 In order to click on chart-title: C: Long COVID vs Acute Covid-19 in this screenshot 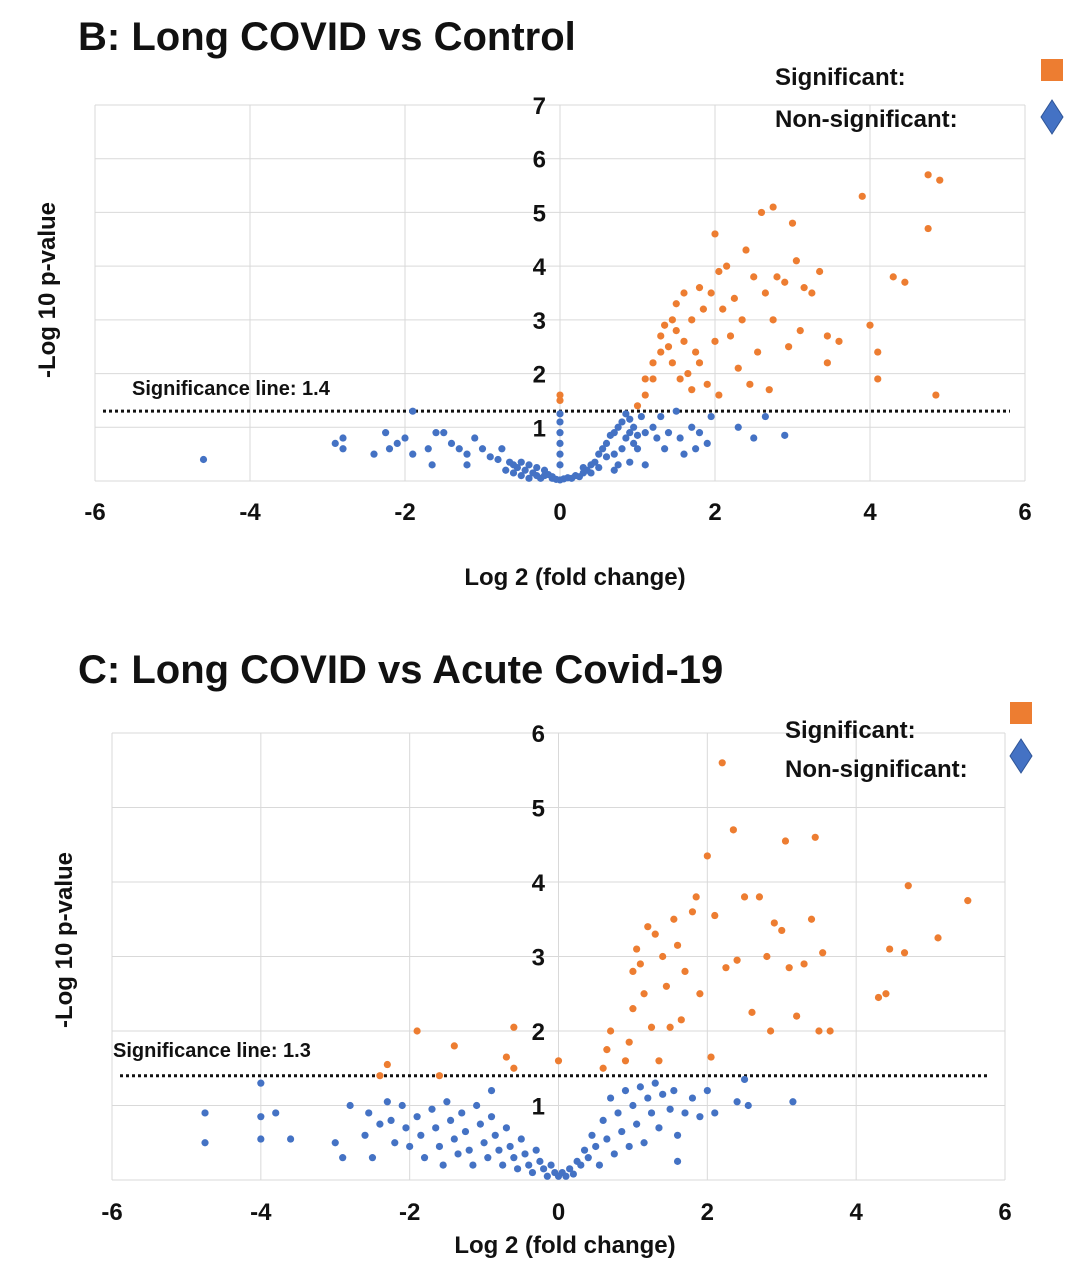, I will do `click(400, 670)`.